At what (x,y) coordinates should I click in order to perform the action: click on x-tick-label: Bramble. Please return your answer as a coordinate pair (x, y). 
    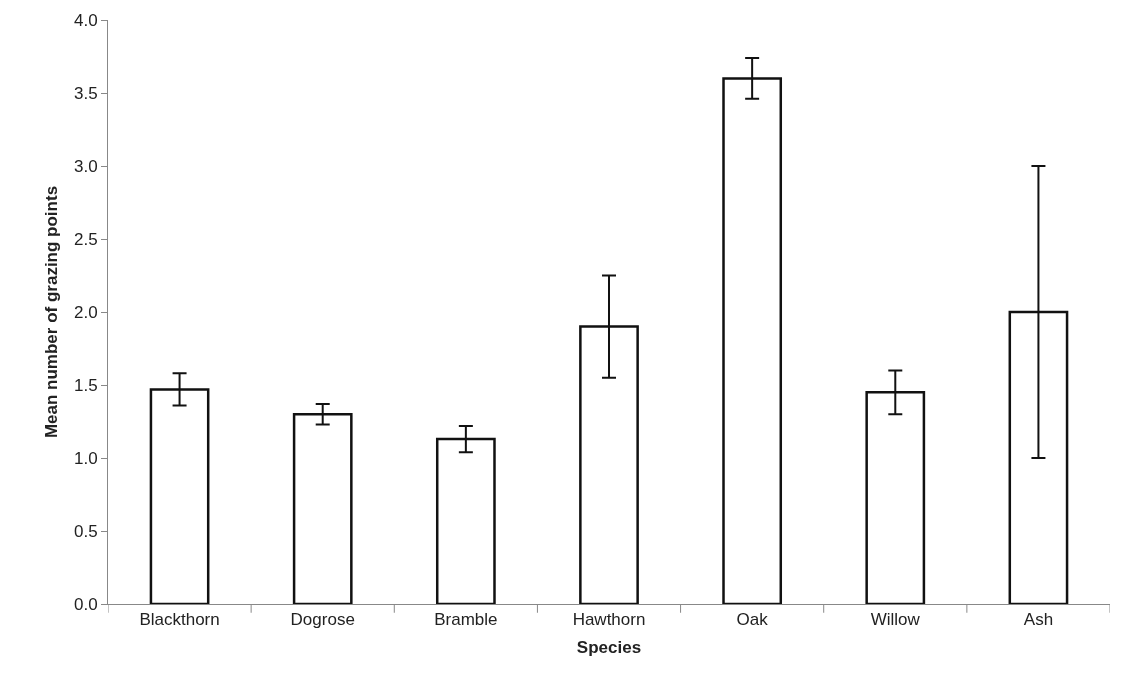
    Looking at the image, I should click on (466, 620).